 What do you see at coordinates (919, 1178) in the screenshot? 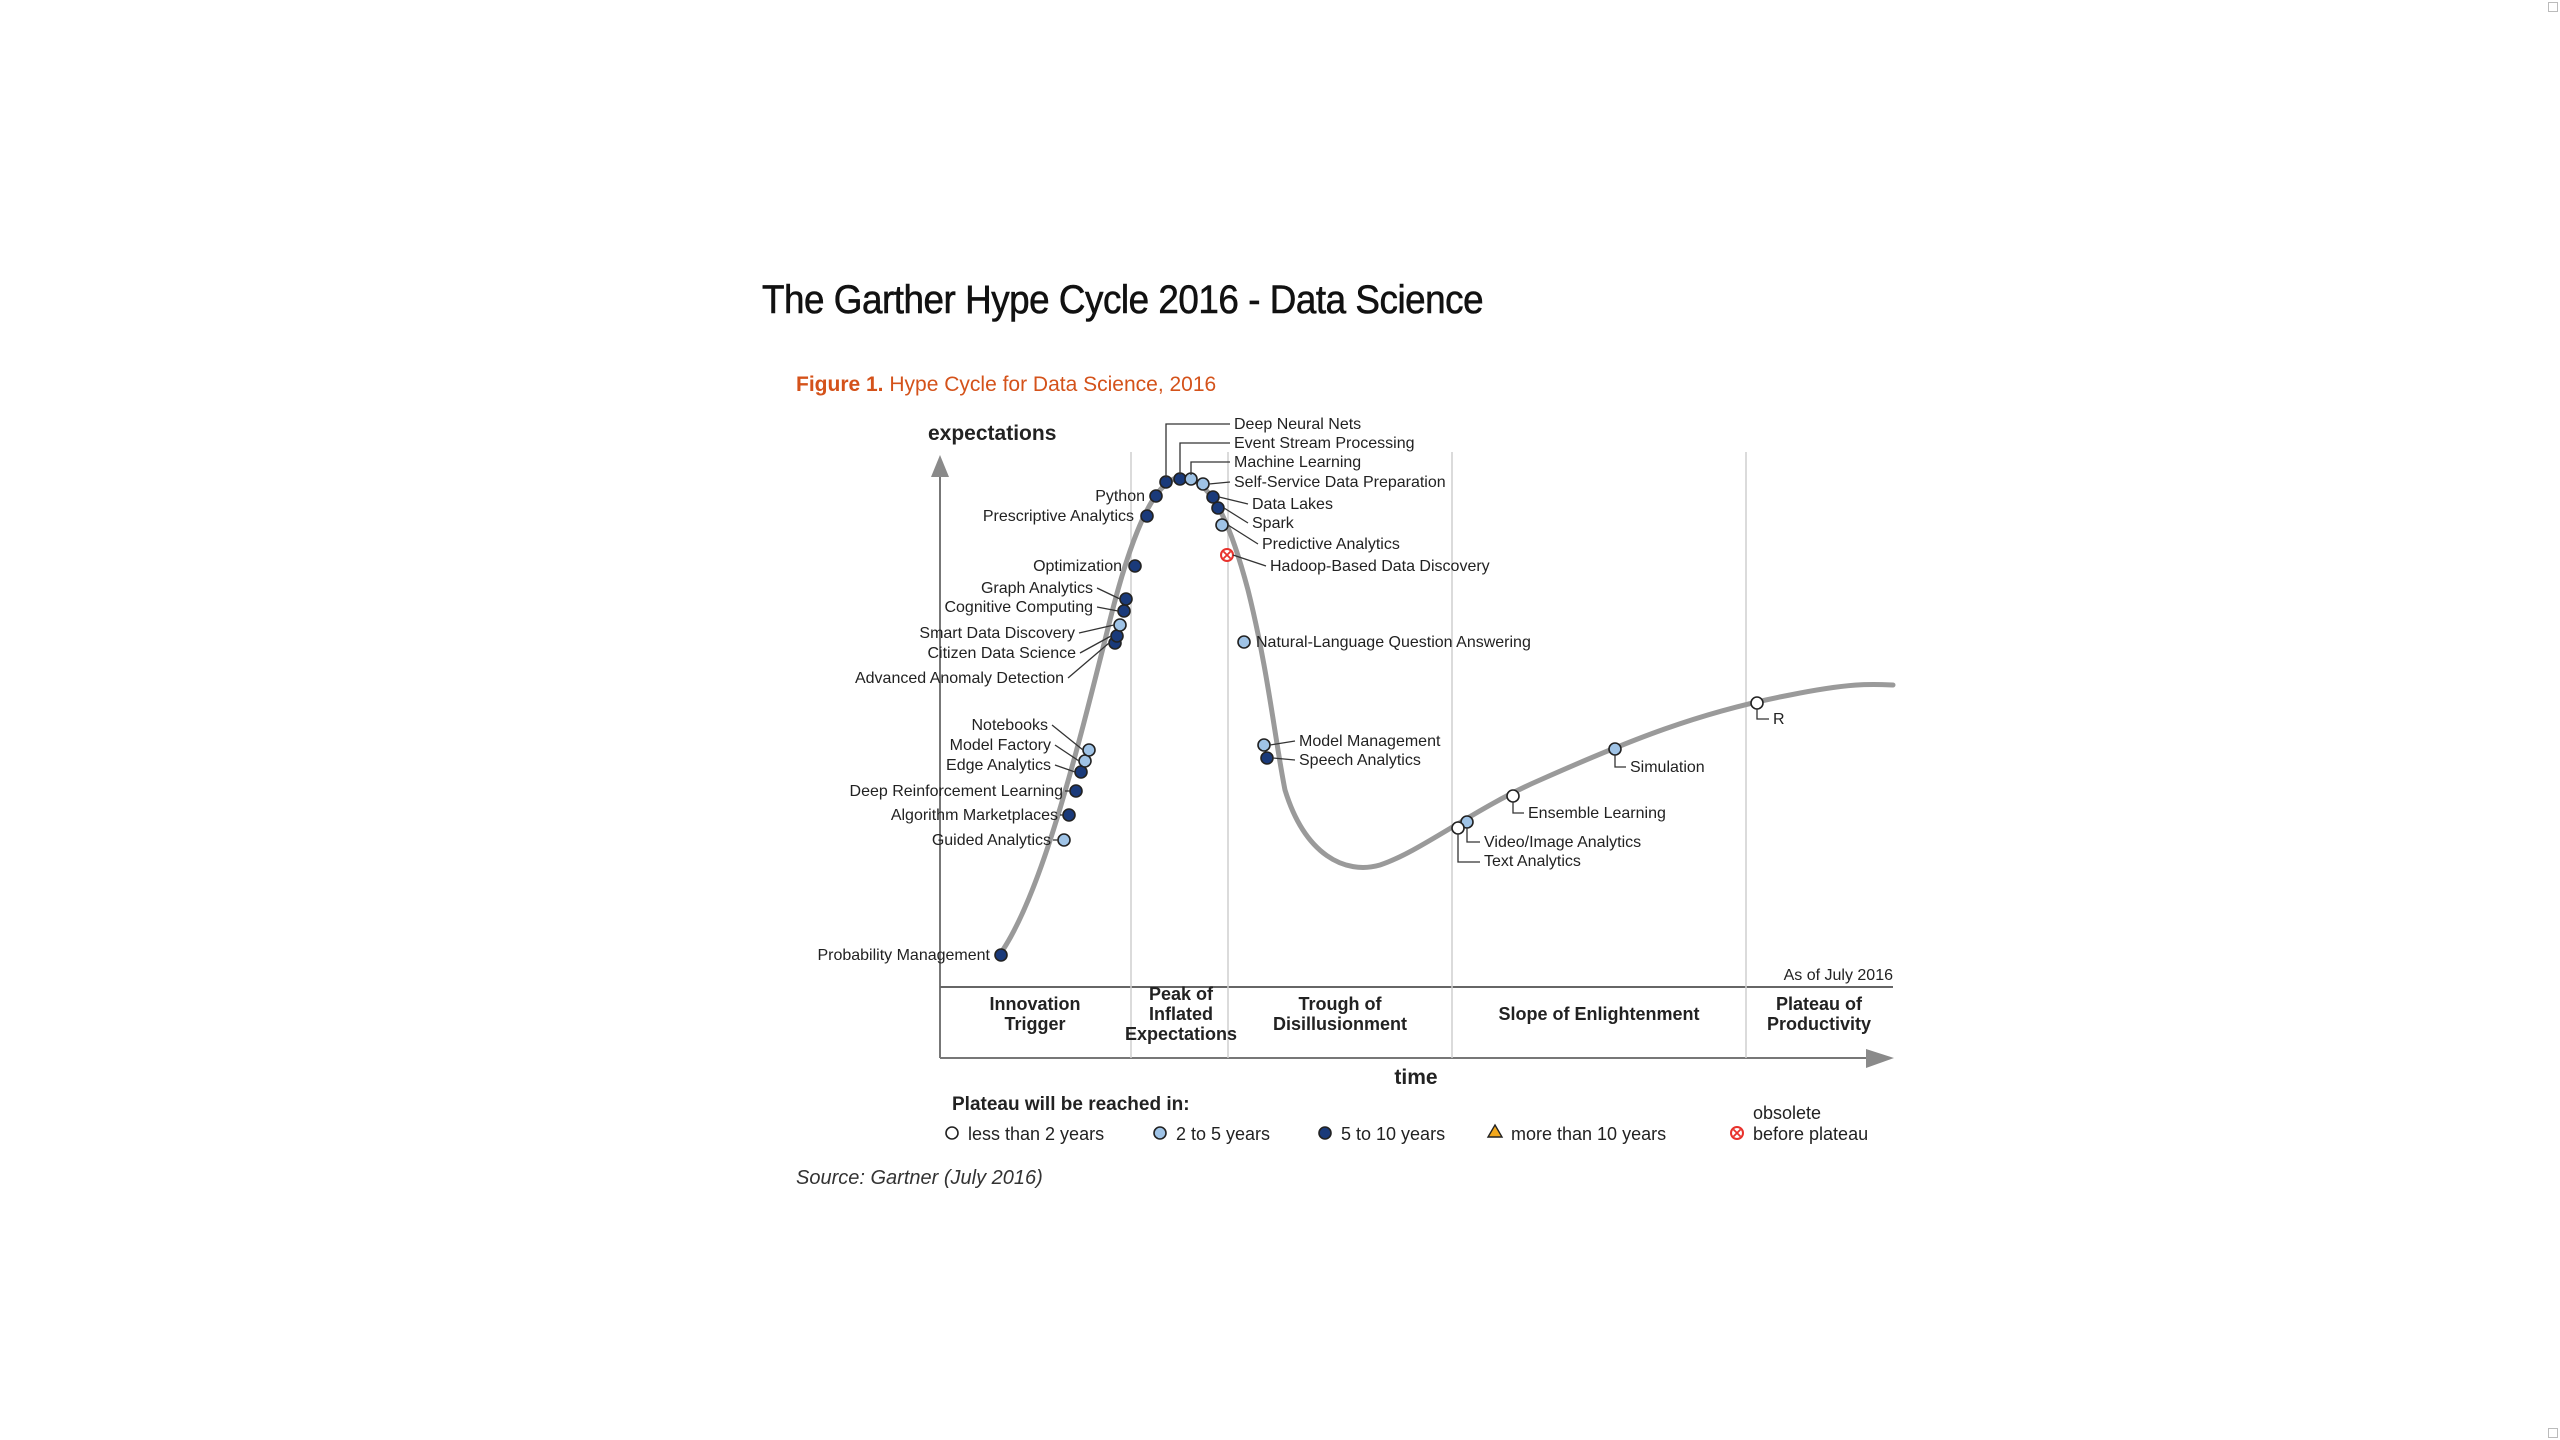
I see `source-note: Source: Gartner (July 2016)` at bounding box center [919, 1178].